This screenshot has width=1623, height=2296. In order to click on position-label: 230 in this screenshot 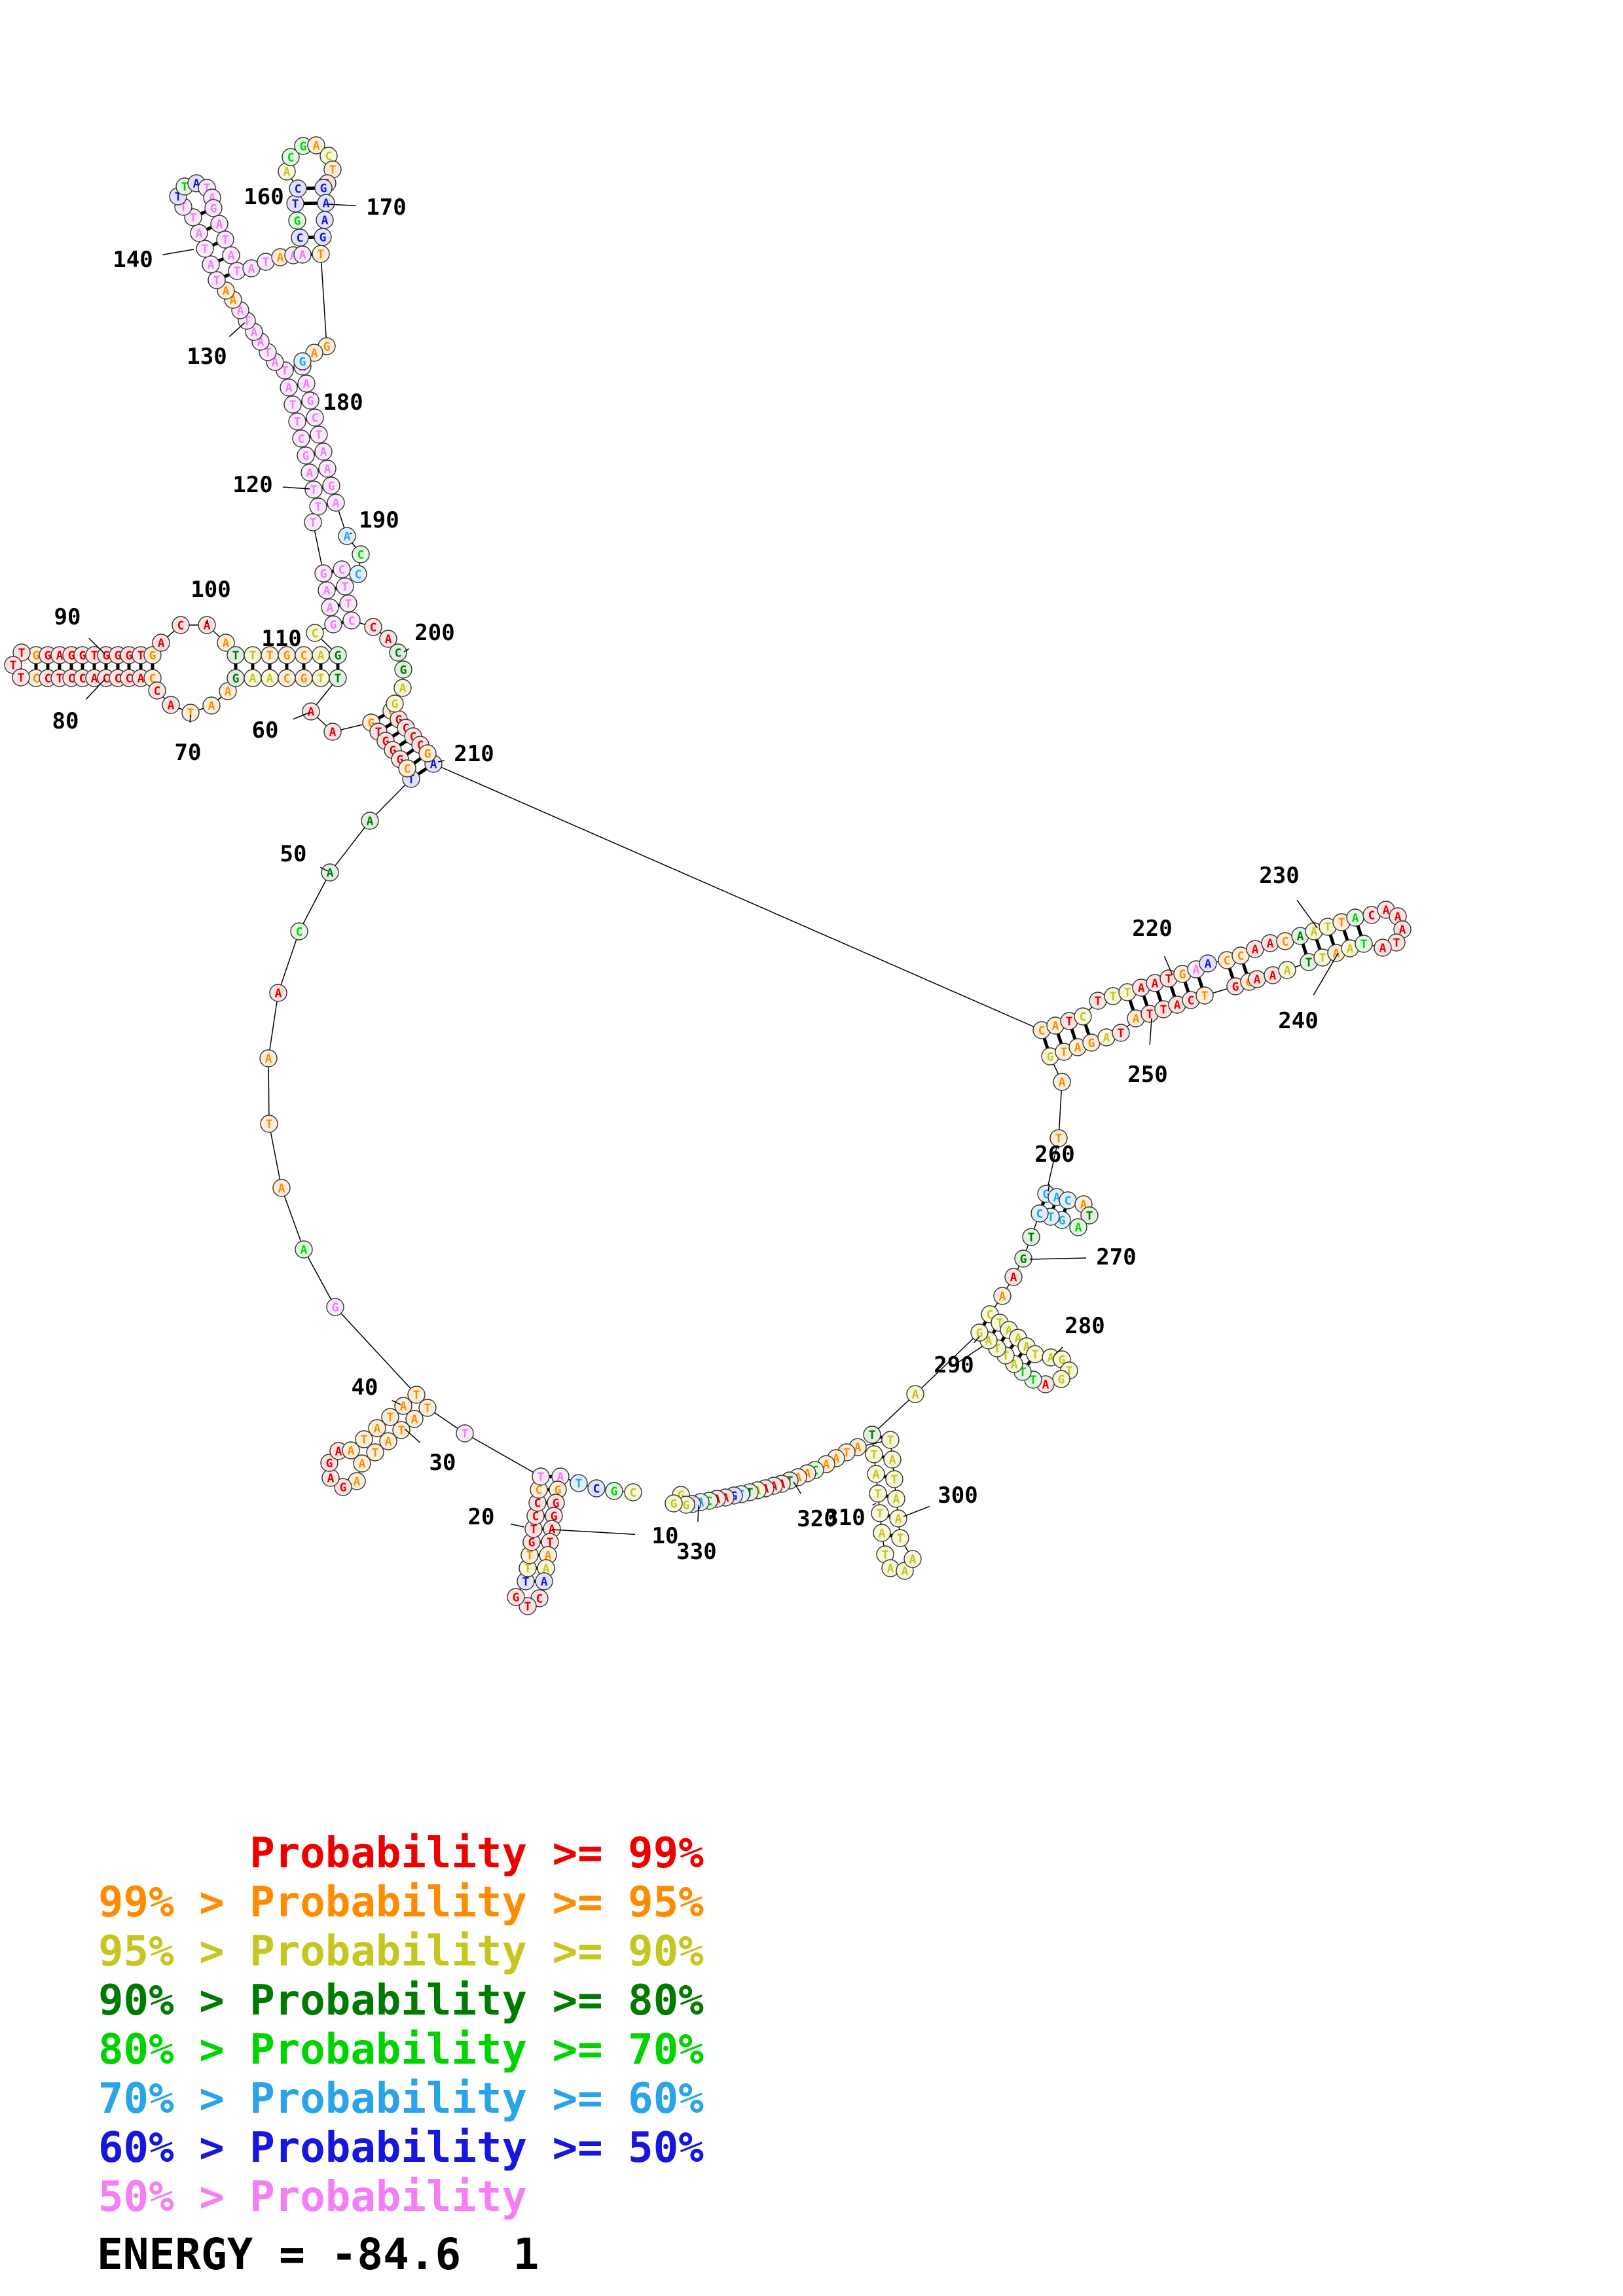, I will do `click(1279, 876)`.